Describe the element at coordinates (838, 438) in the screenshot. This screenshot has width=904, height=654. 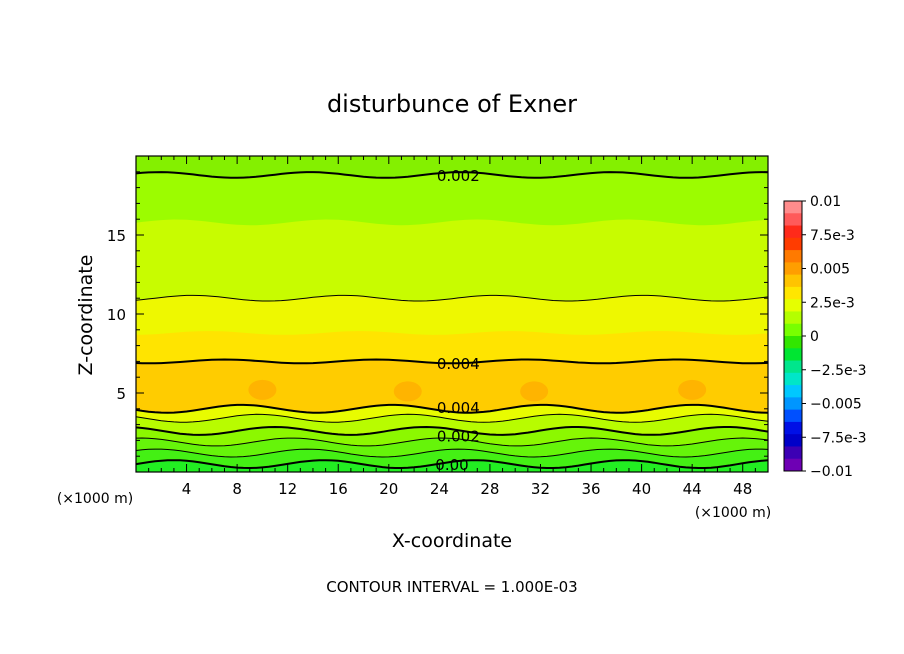
I see `colorbar-tick-label: −7.5e-3` at that location.